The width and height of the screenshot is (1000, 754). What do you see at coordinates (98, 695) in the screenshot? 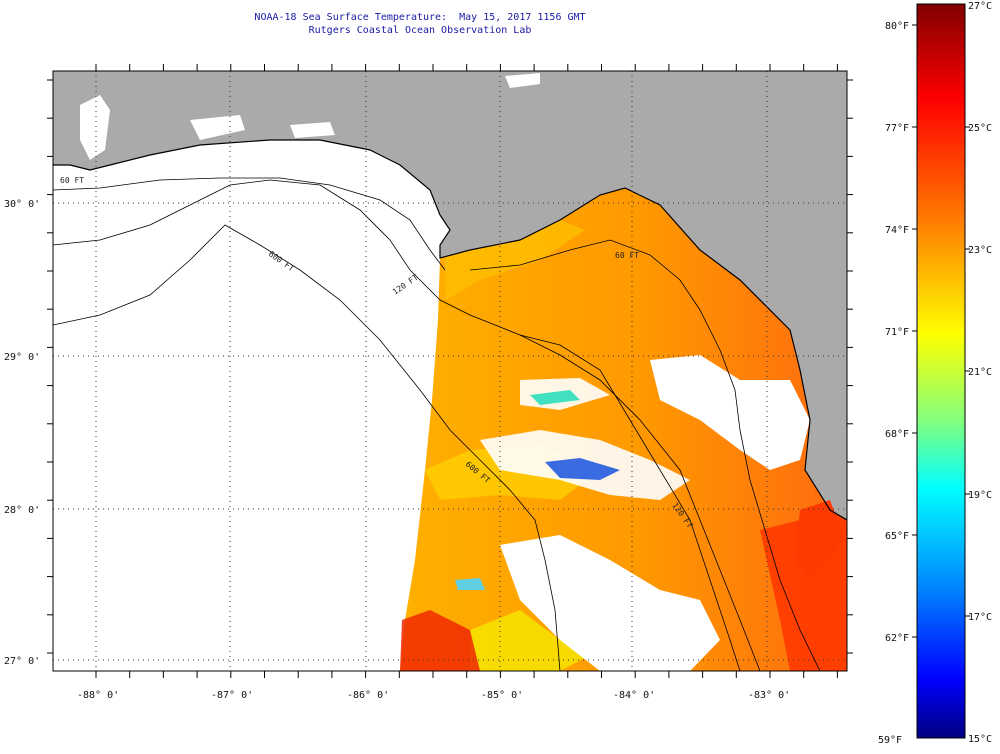
I see `lon-label: -88° 0'` at bounding box center [98, 695].